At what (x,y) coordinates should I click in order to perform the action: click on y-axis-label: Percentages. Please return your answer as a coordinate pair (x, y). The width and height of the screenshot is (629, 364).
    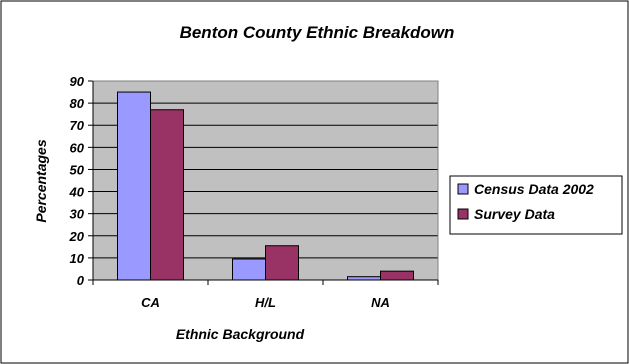
    Looking at the image, I should click on (41, 180).